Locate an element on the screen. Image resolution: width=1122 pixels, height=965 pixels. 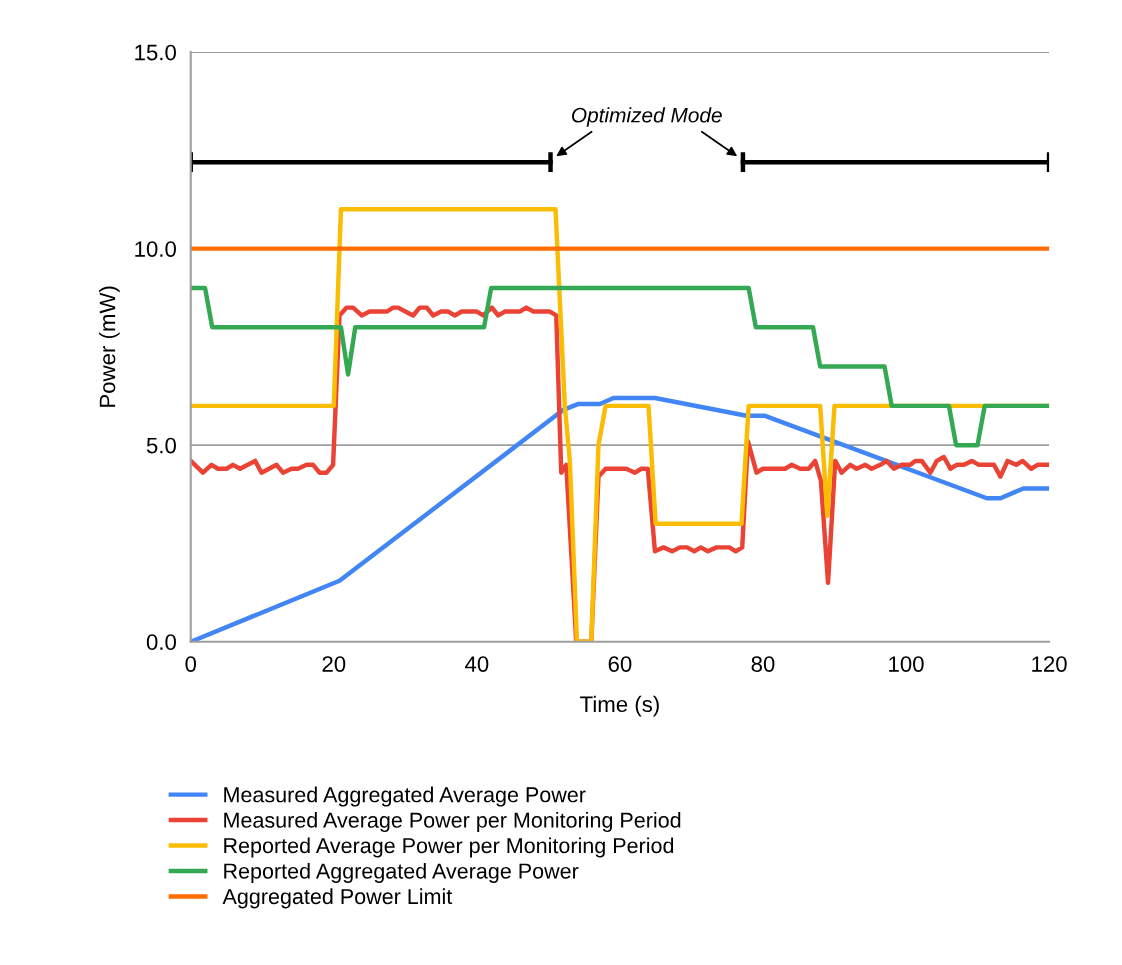
legend-label: Reported Aggregated Average Power is located at coordinates (401, 872).